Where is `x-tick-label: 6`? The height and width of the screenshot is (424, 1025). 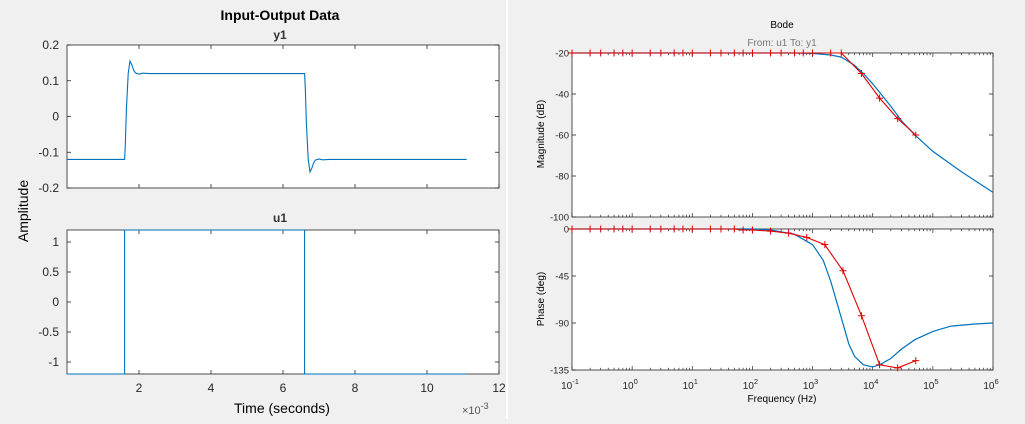
x-tick-label: 6 is located at coordinates (283, 388).